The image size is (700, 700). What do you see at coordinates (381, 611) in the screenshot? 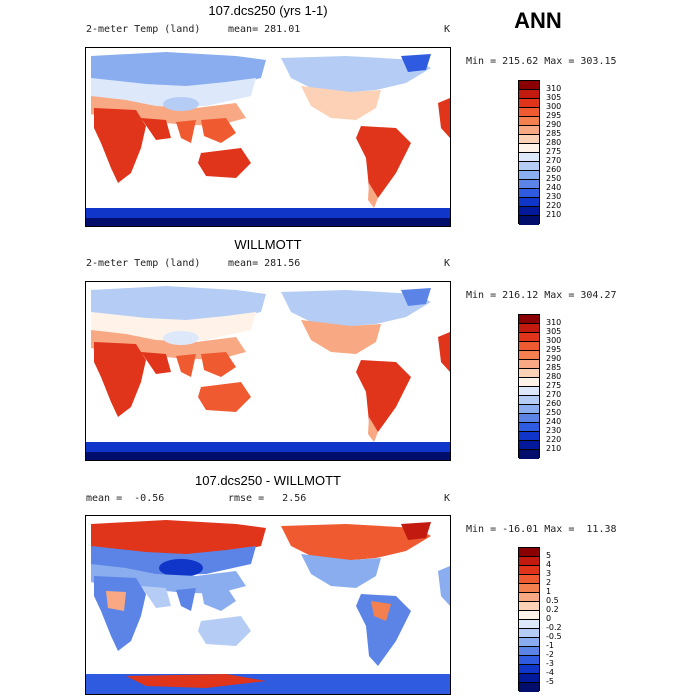
I see `amazon-patch` at bounding box center [381, 611].